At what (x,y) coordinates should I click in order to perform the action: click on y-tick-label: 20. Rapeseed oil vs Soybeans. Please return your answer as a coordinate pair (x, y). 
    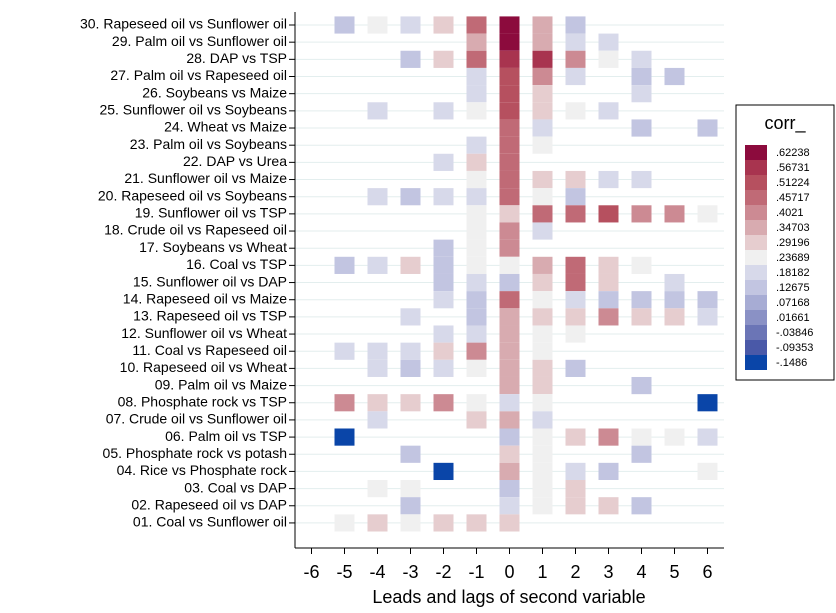
    Looking at the image, I should click on (192, 195).